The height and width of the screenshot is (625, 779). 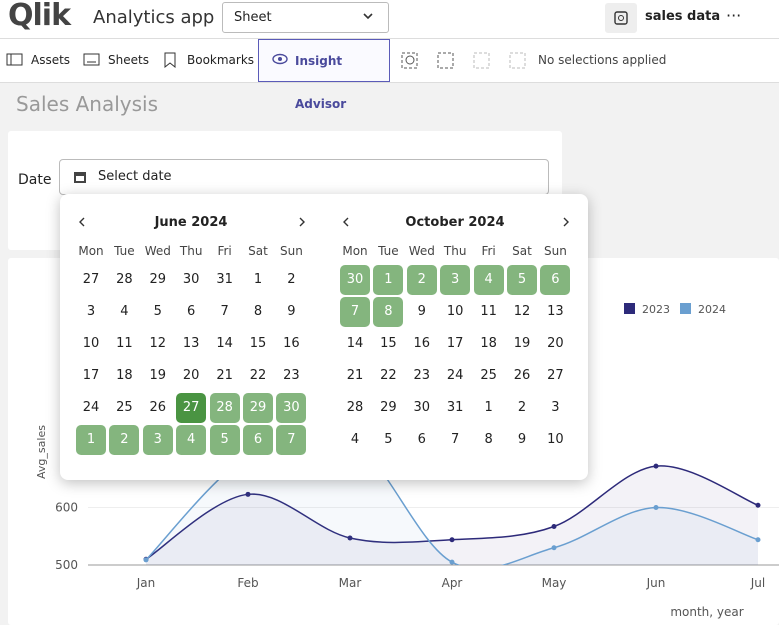 What do you see at coordinates (39, 16) in the screenshot?
I see `logo: Qlik` at bounding box center [39, 16].